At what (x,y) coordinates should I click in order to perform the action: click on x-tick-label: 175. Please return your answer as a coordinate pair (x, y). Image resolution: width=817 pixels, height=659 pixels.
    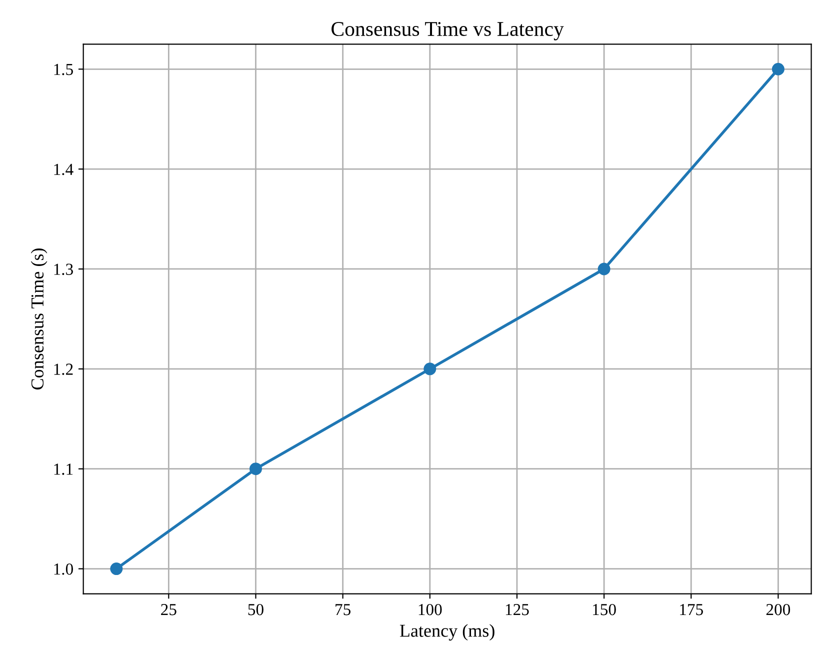
    Looking at the image, I should click on (691, 610).